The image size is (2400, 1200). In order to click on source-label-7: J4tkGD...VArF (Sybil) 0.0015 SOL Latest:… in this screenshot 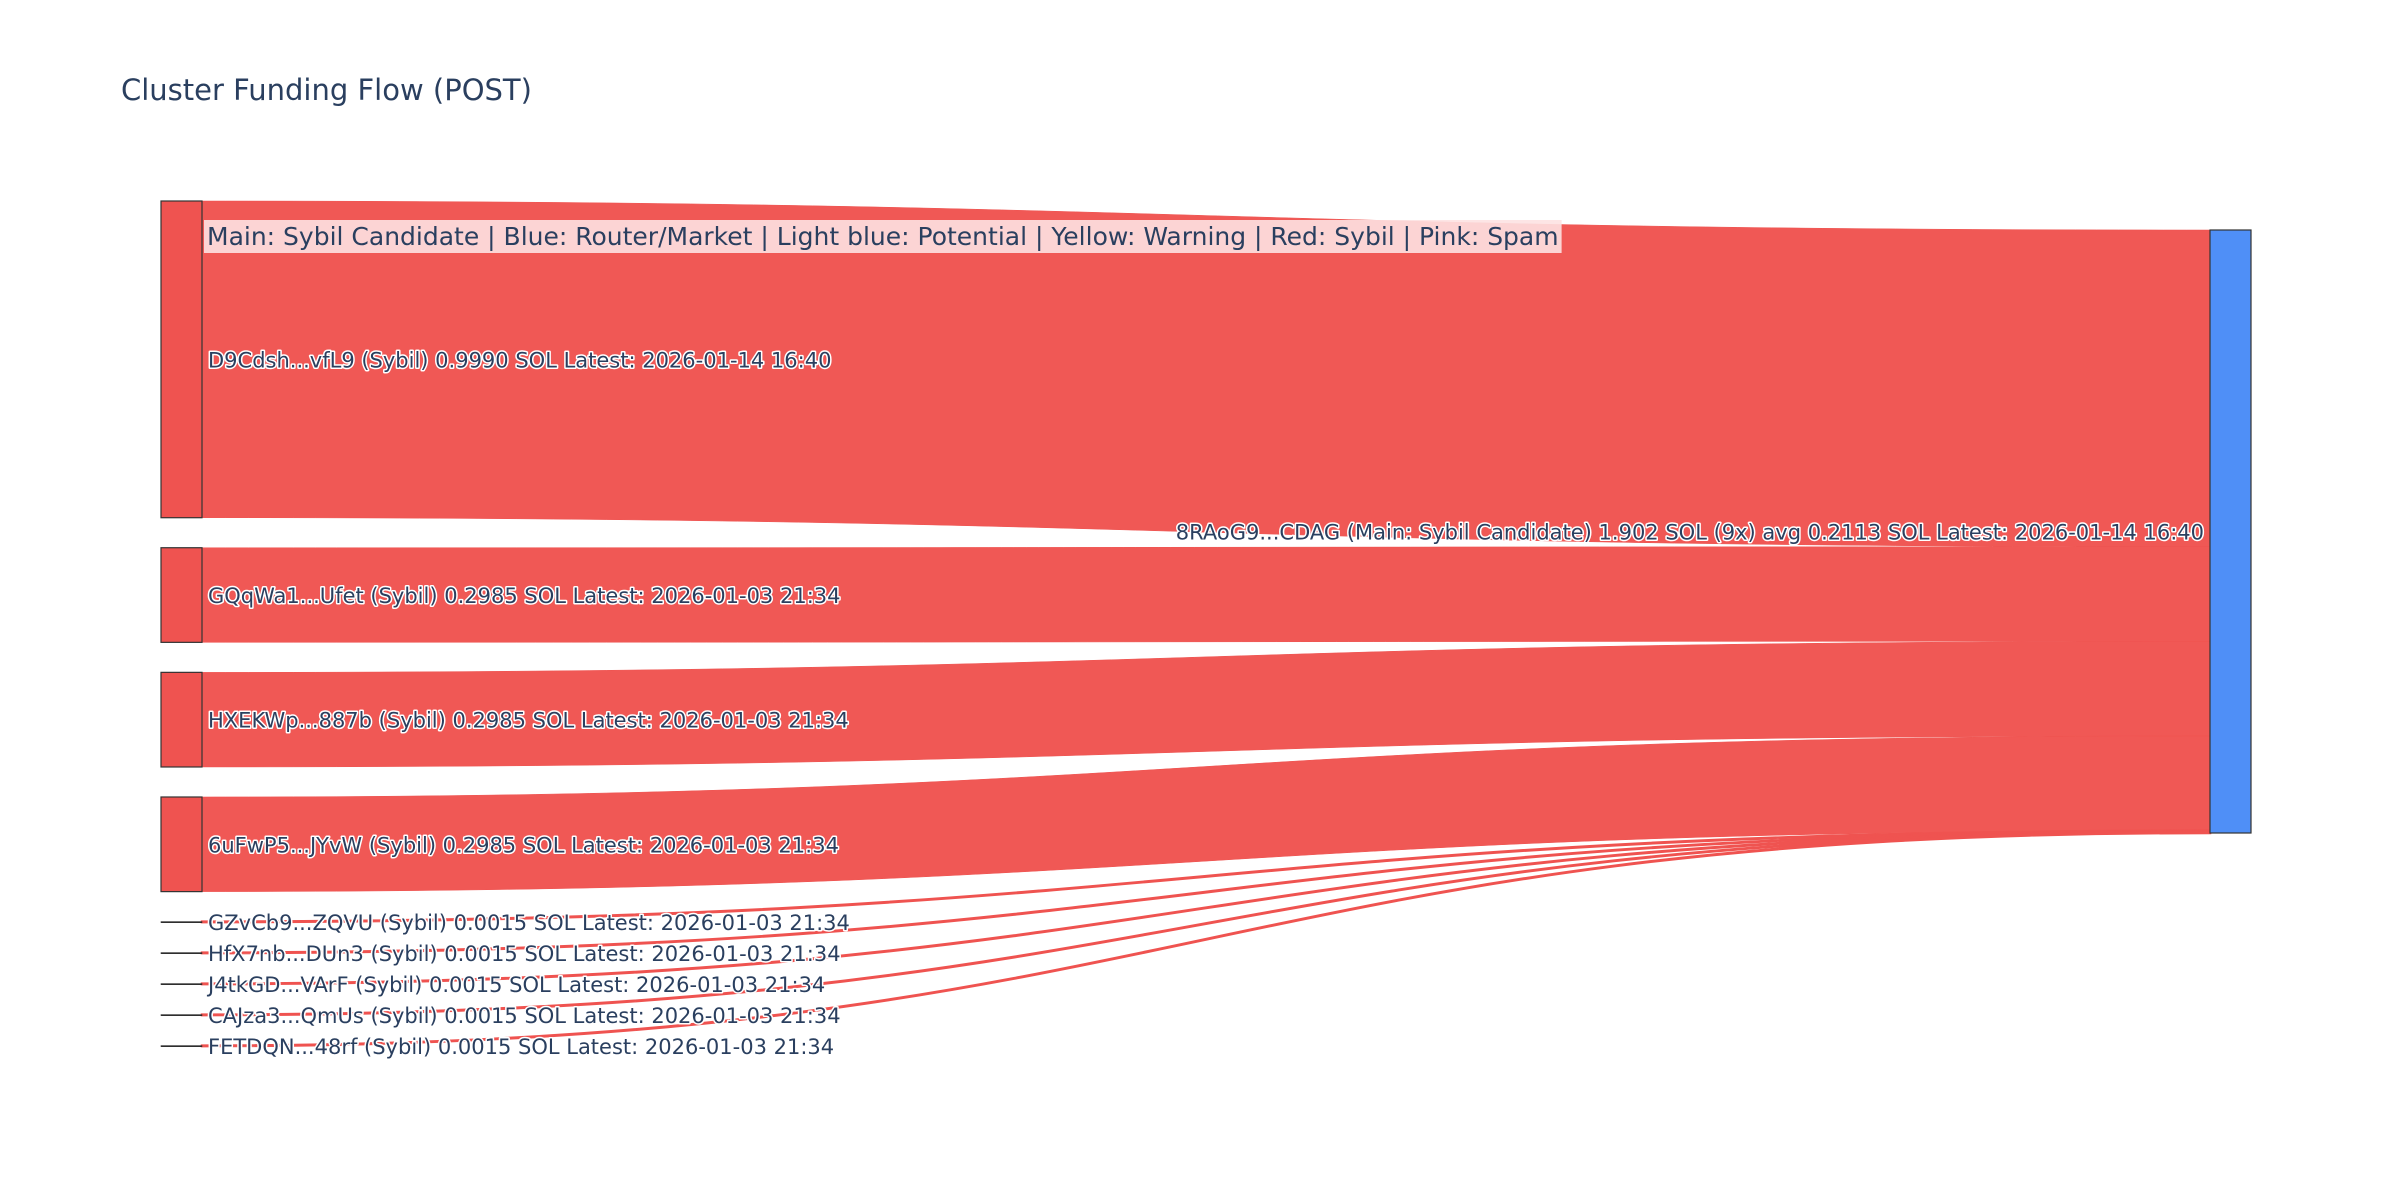, I will do `click(515, 985)`.